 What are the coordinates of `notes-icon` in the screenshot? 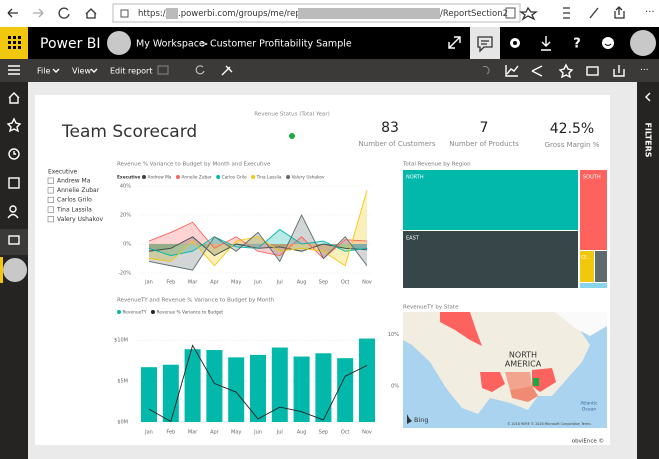 It's located at (594, 13).